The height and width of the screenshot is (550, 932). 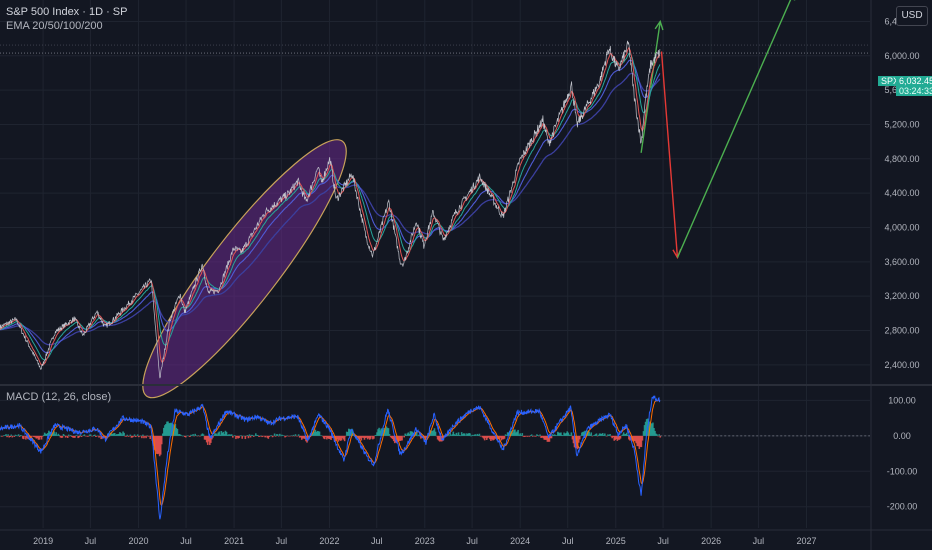 I want to click on time-axis-tick-label: 2019, so click(x=43, y=541).